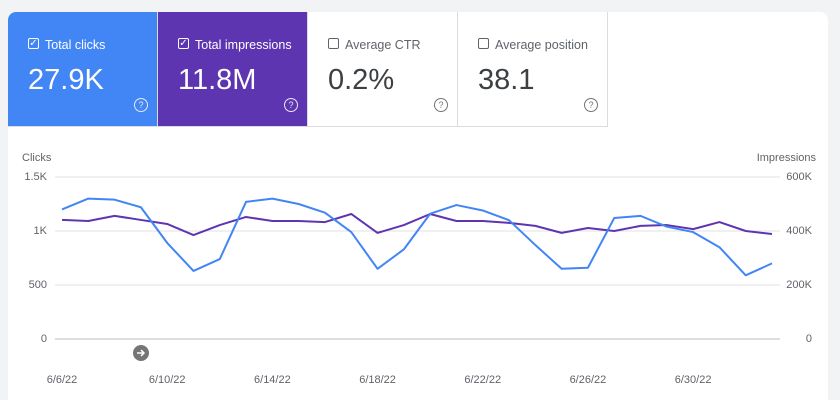 The height and width of the screenshot is (400, 840). What do you see at coordinates (167, 380) in the screenshot?
I see `x-tick-label: 6/10/22` at bounding box center [167, 380].